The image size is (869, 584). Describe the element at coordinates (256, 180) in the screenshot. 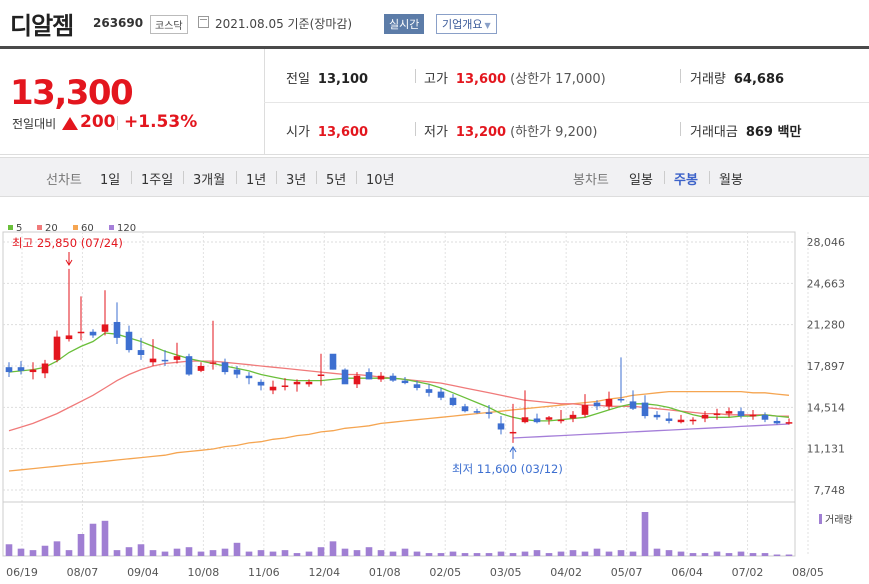

I see `tab-1y: 1년` at that location.